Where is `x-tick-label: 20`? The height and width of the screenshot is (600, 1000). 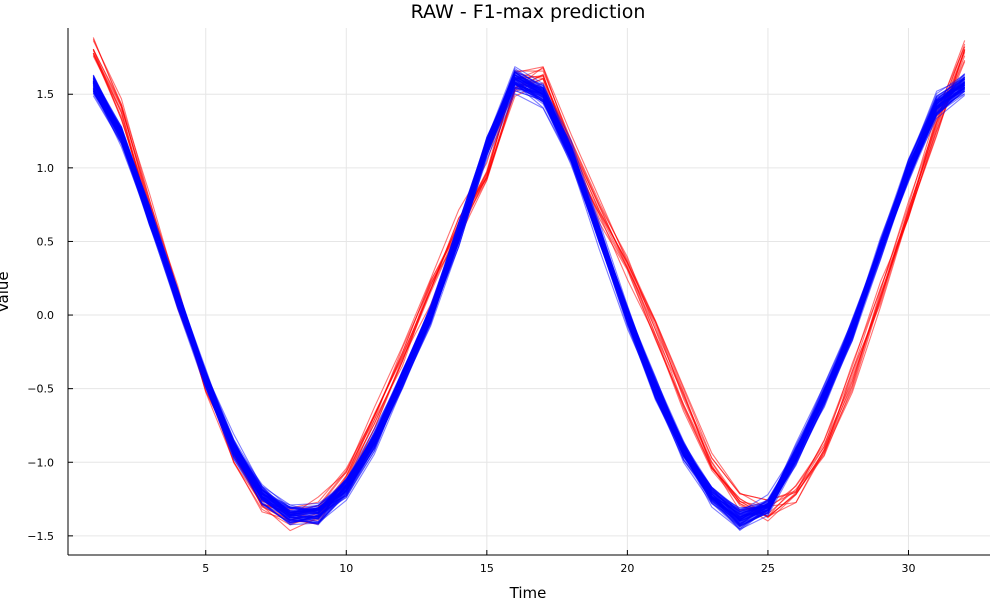
x-tick-label: 20 is located at coordinates (627, 568).